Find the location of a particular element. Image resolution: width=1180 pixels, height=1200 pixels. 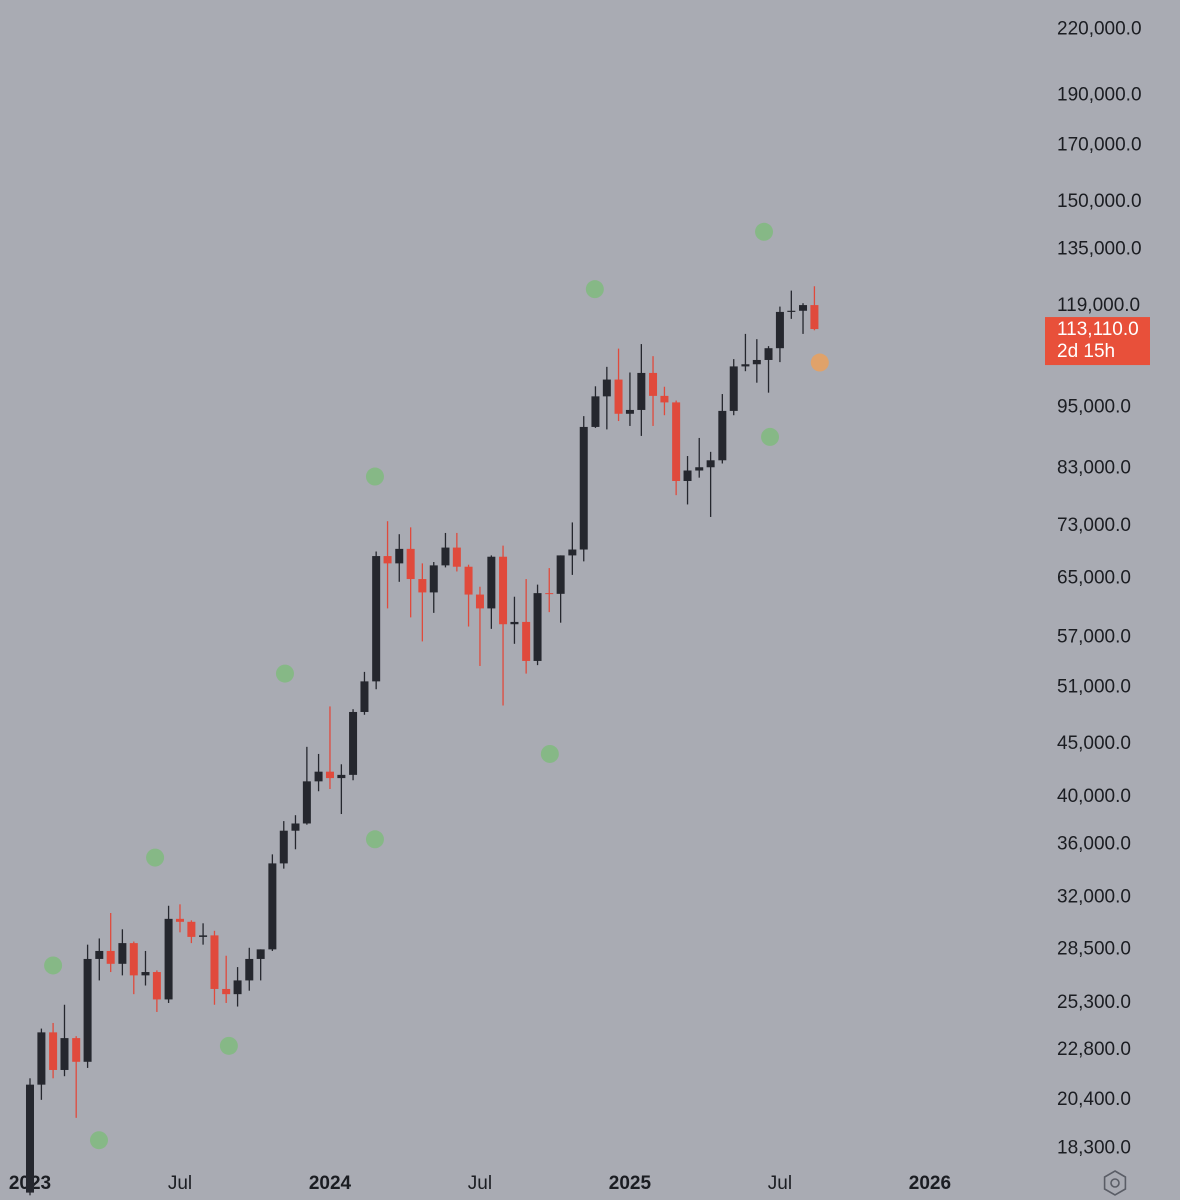

countdown: 2d 15h is located at coordinates (1086, 351).